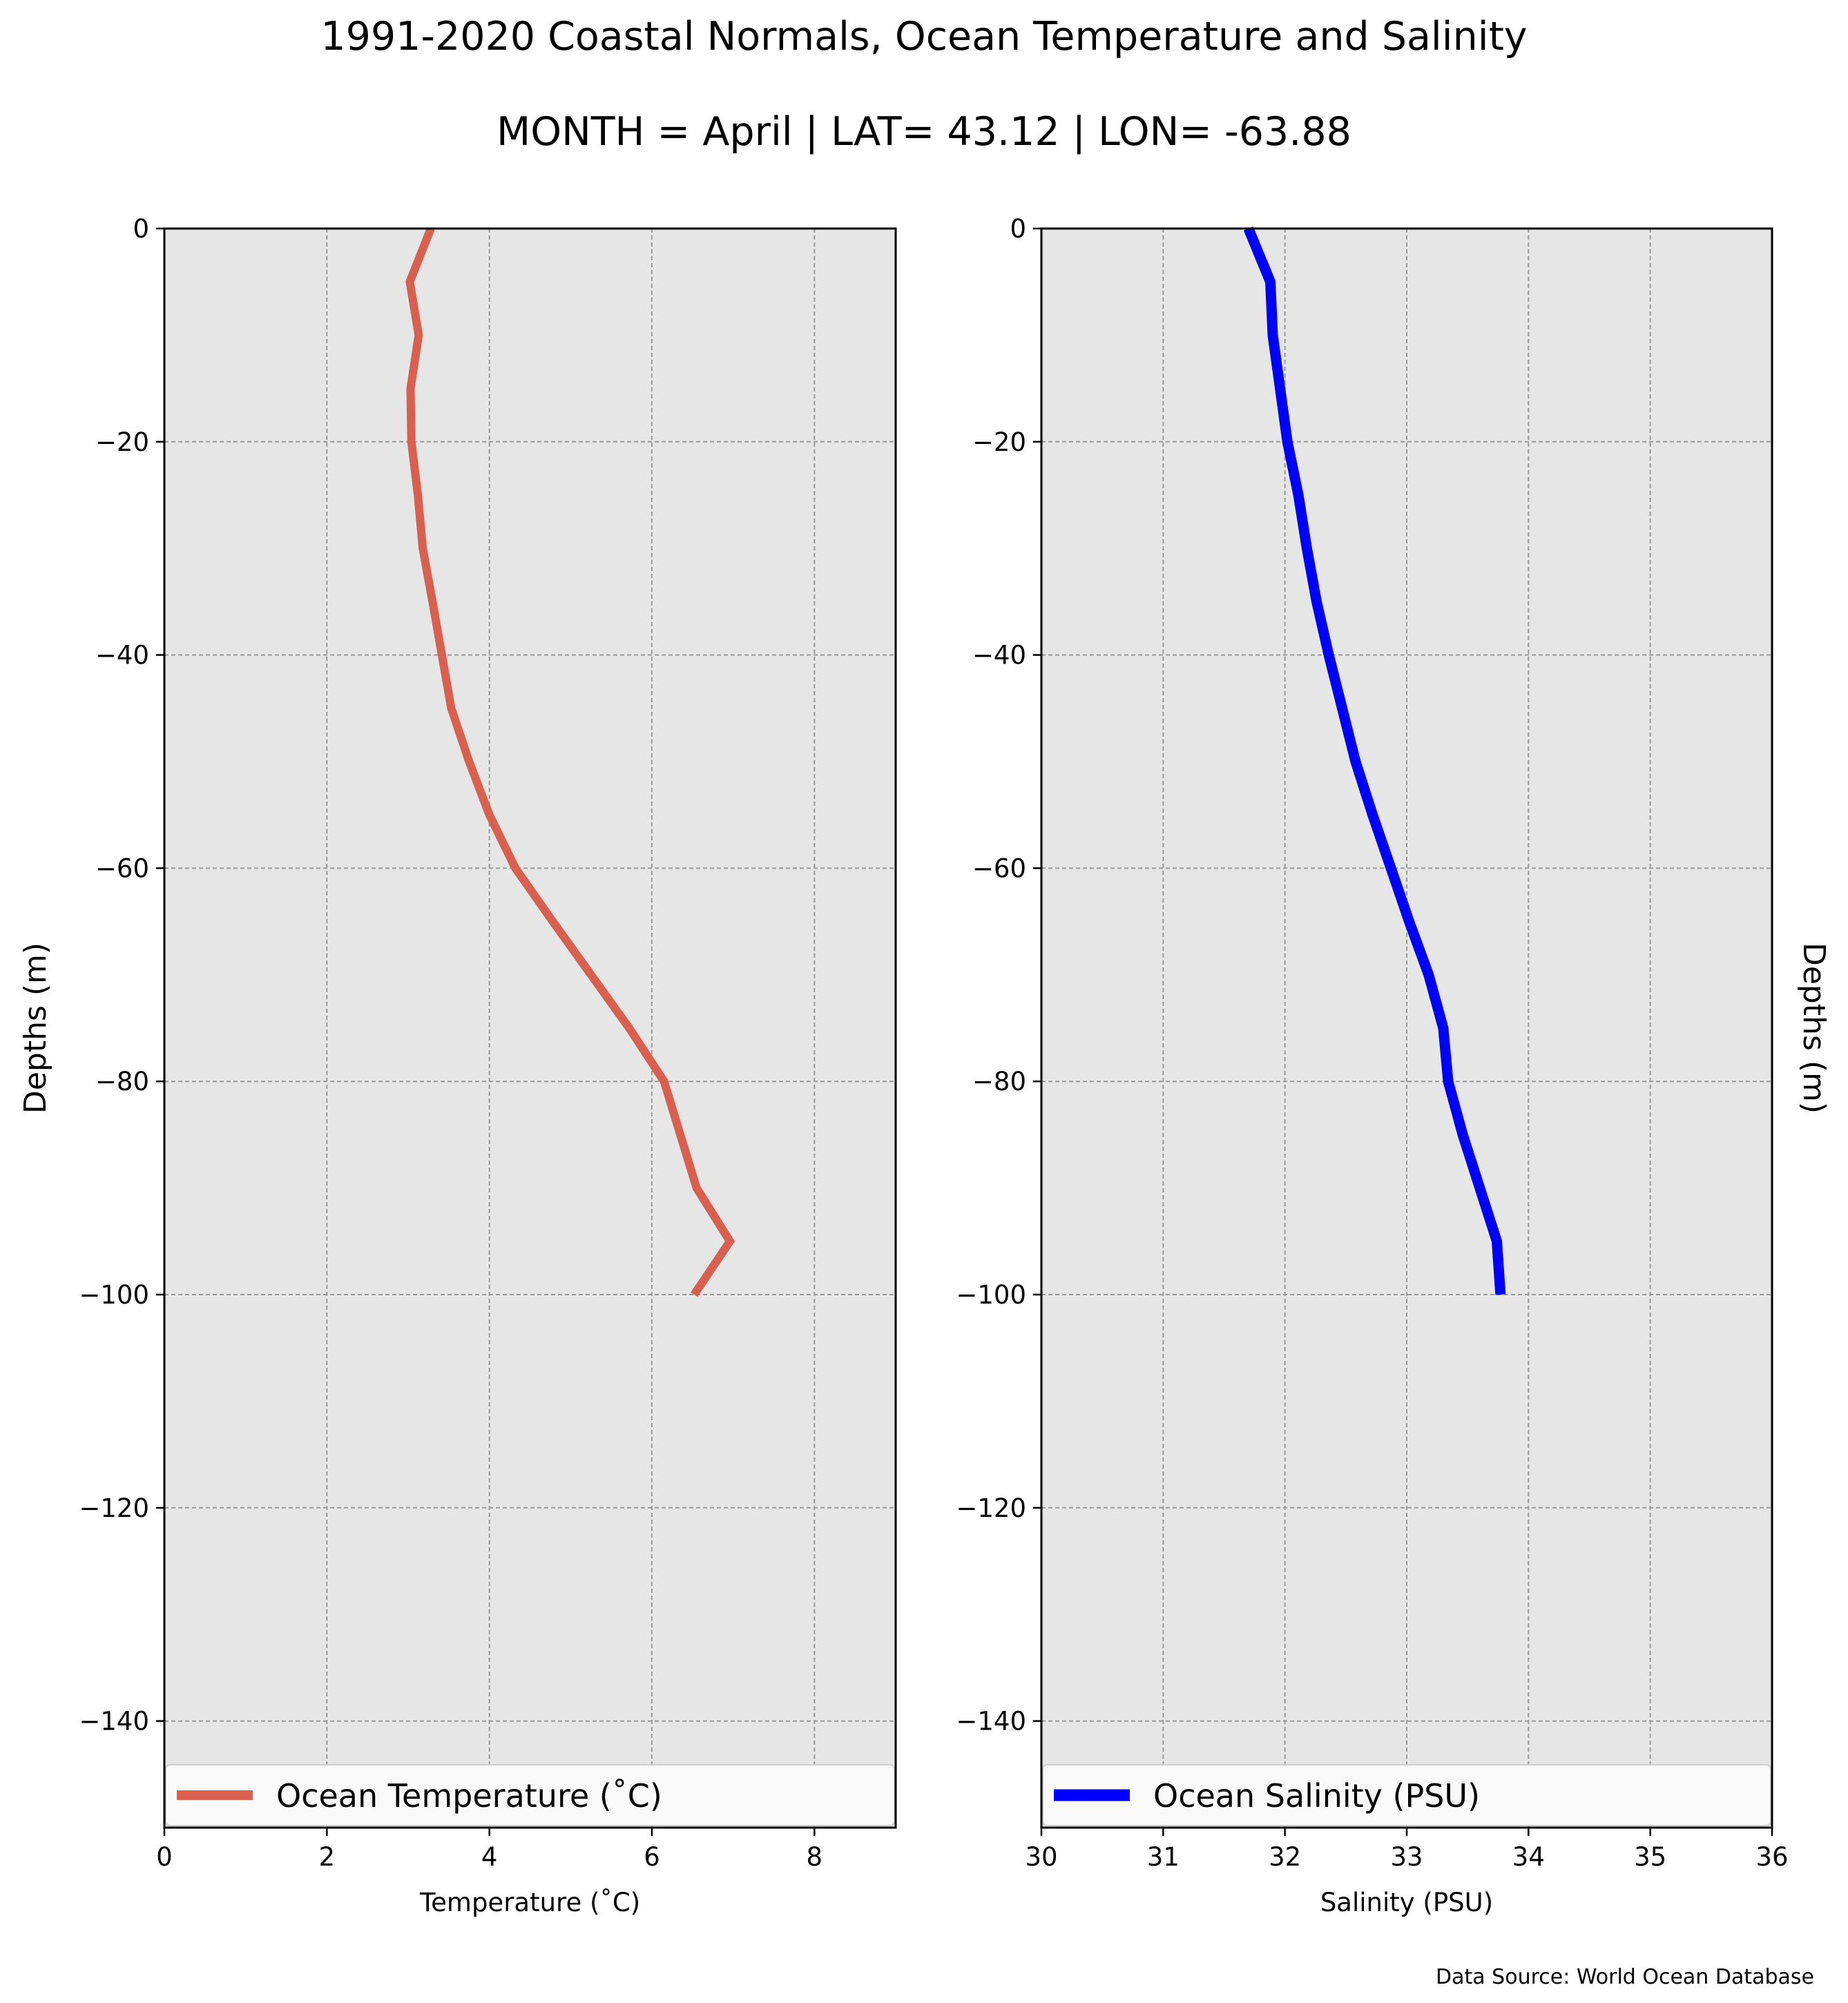 The height and width of the screenshot is (2003, 1848). I want to click on temperature-ytick-label: −120, so click(114, 1508).